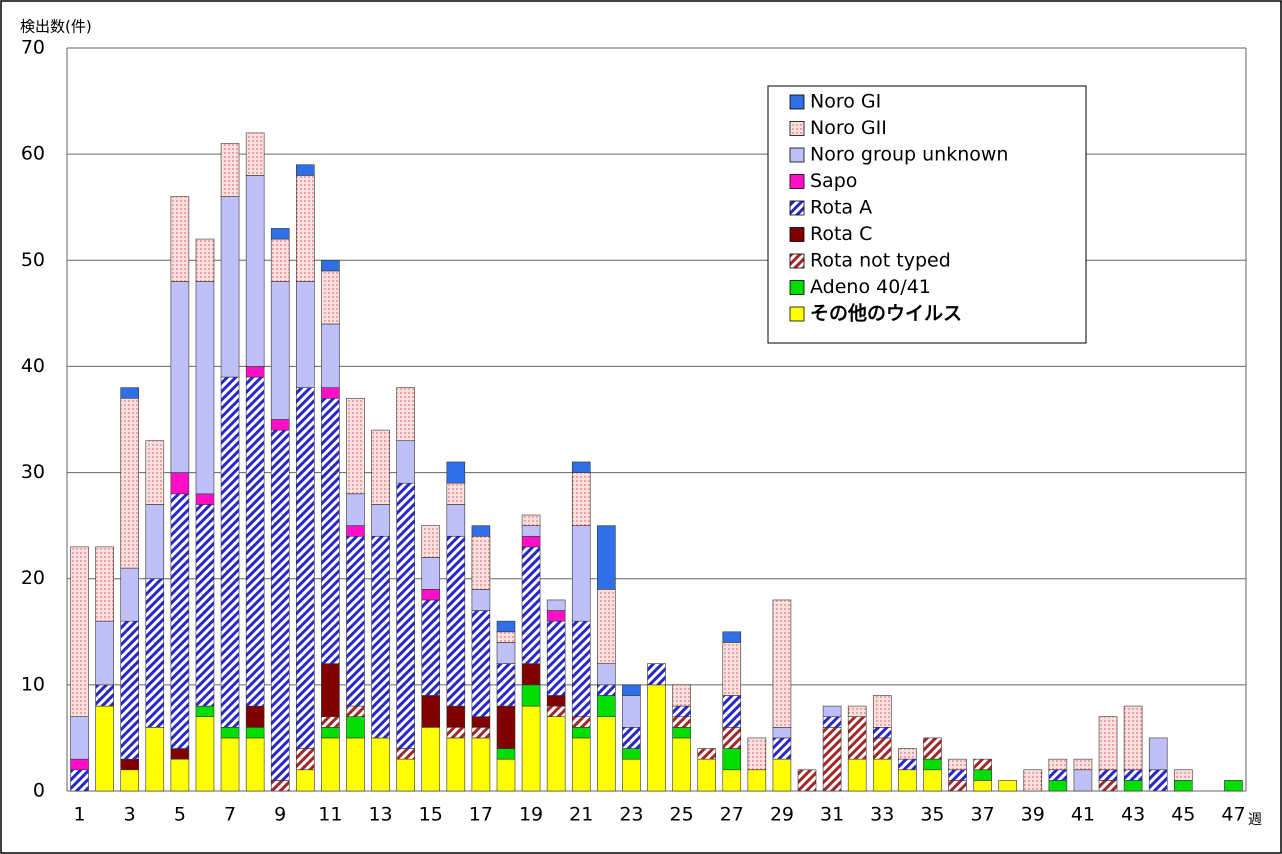  Describe the element at coordinates (832, 815) in the screenshot. I see `x-tick-label: 31` at that location.